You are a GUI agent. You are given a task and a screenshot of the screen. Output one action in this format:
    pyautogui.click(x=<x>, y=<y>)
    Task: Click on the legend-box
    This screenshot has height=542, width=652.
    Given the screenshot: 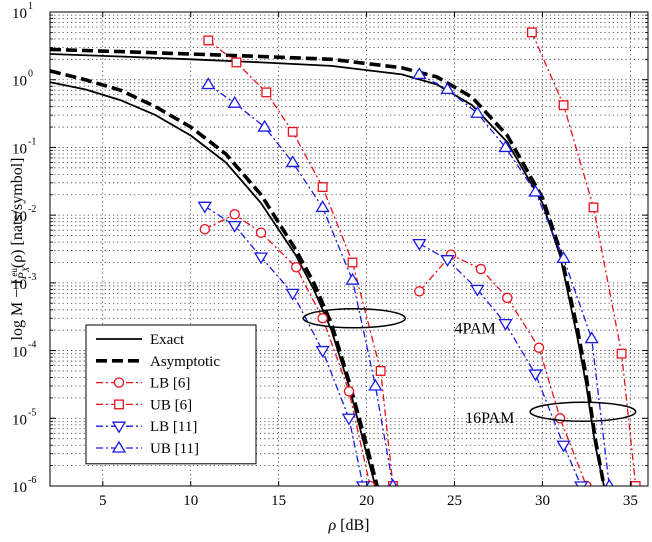 What is the action you would take?
    pyautogui.click(x=171, y=394)
    